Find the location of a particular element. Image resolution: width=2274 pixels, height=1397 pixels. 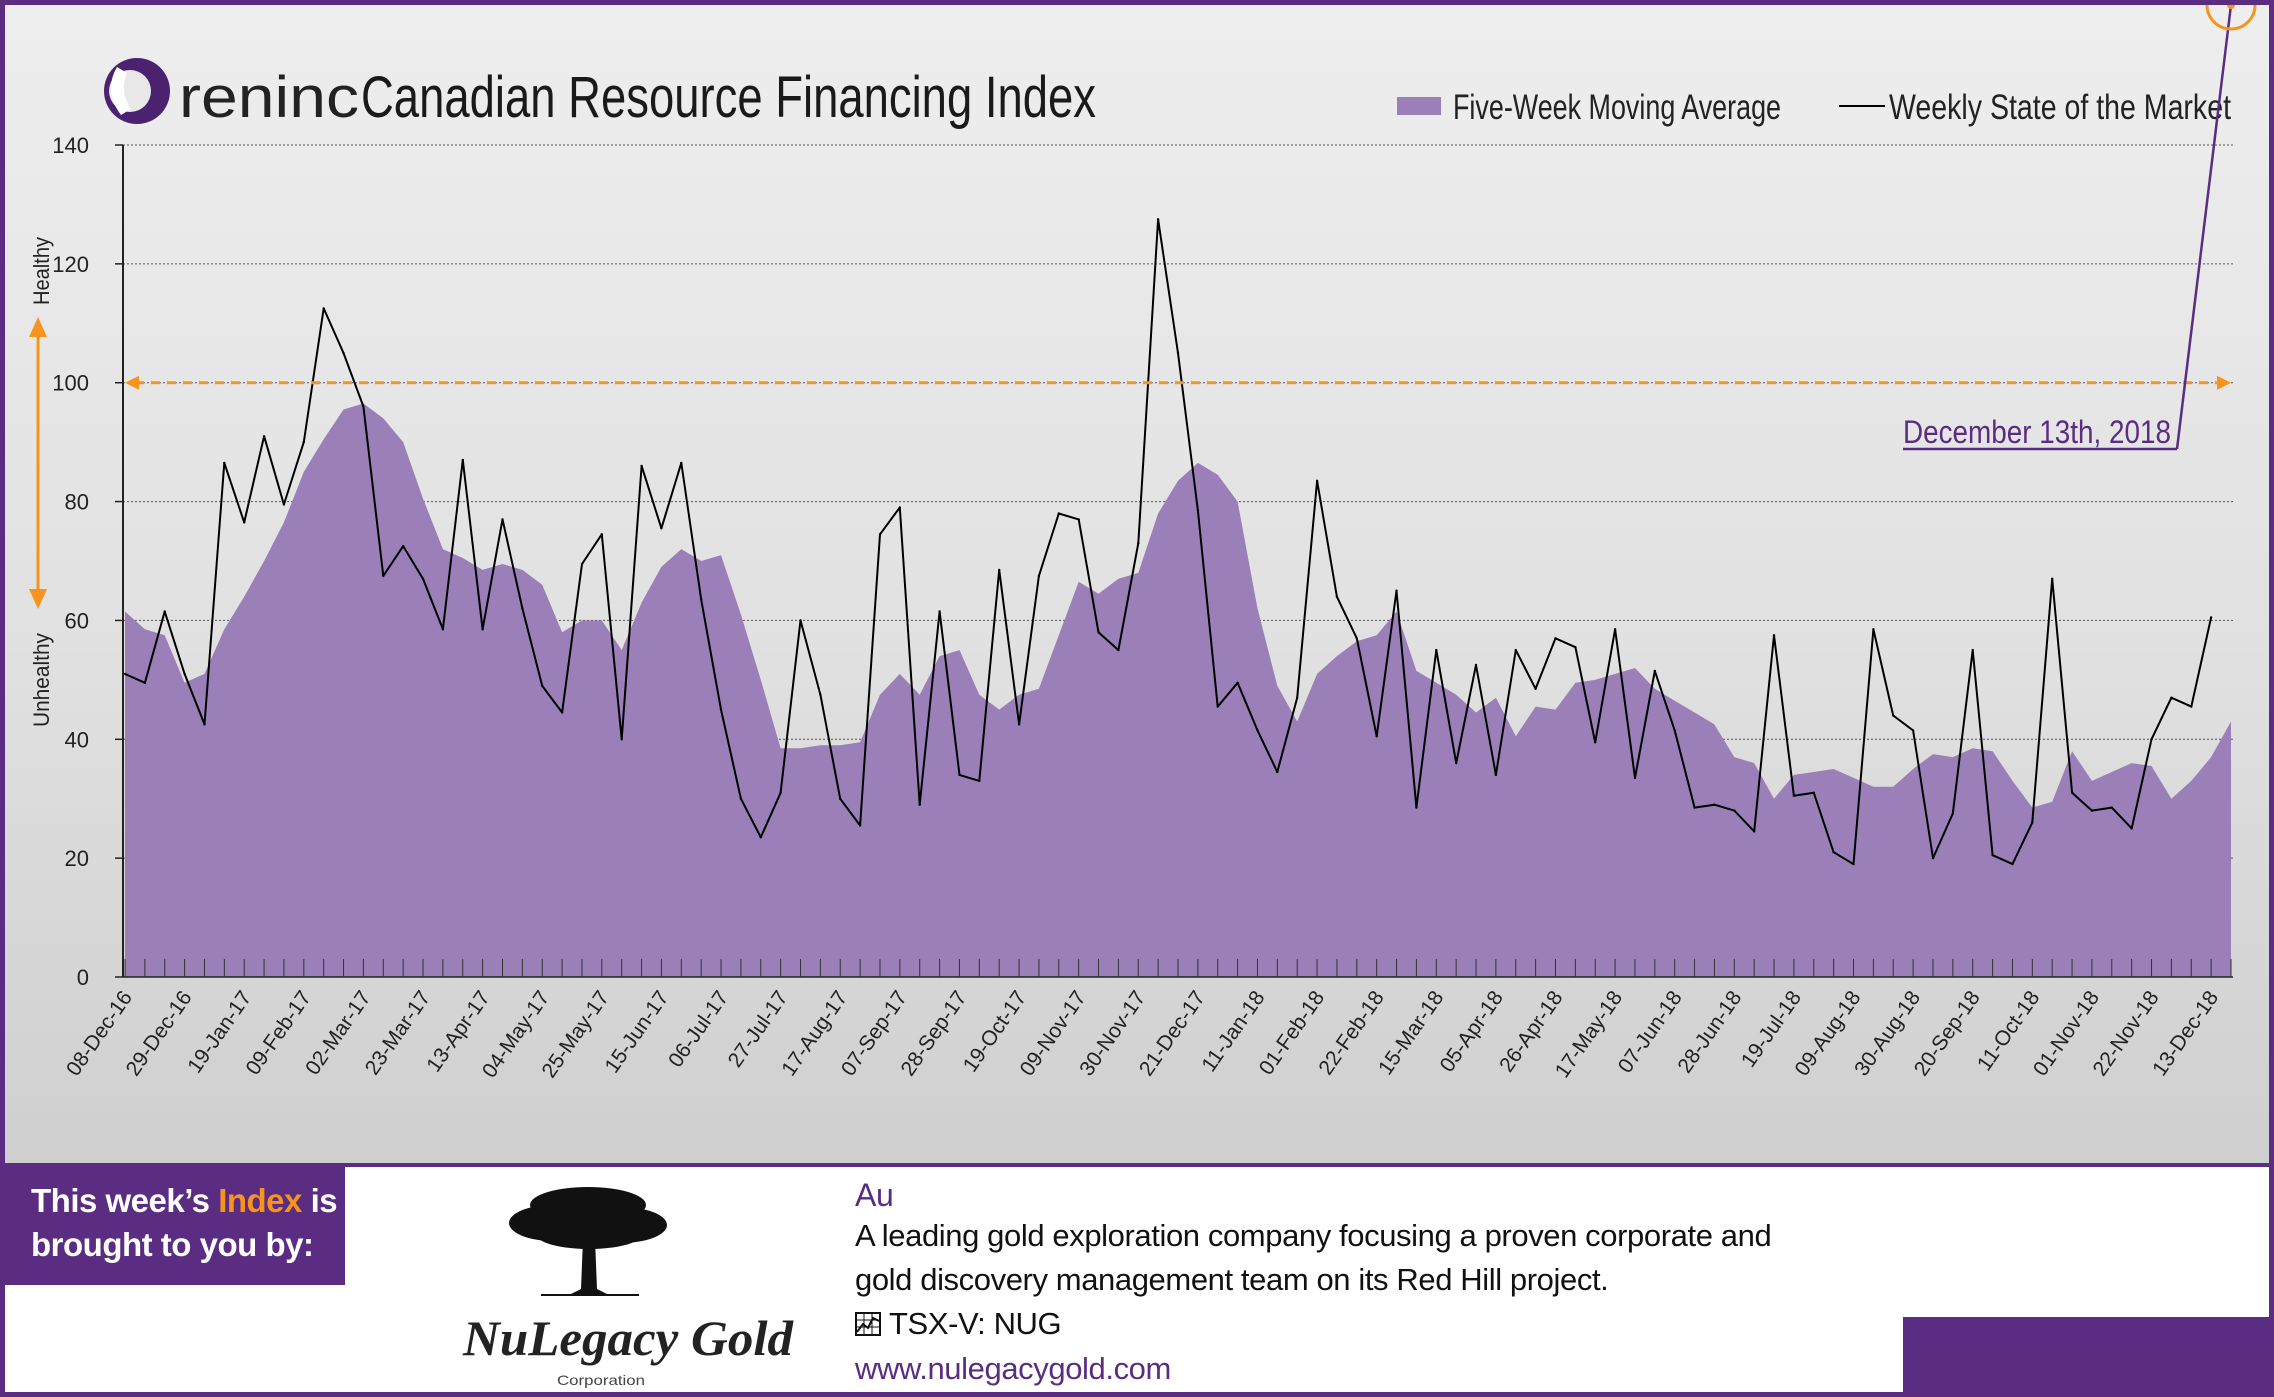

reference-arrow-right is located at coordinates (2224, 382).